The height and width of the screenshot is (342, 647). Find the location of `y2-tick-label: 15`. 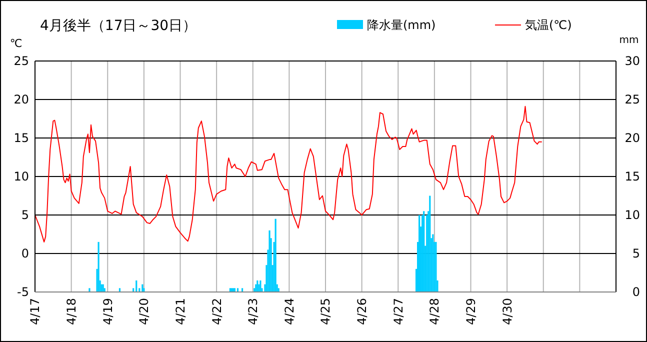

y2-tick-label: 15 is located at coordinates (632, 177).